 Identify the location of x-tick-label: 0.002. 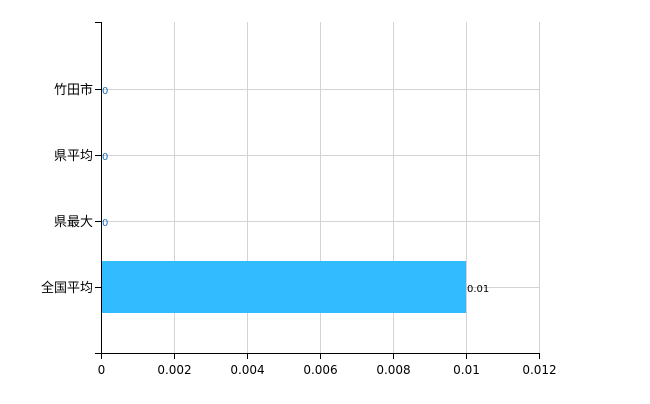
(174, 370).